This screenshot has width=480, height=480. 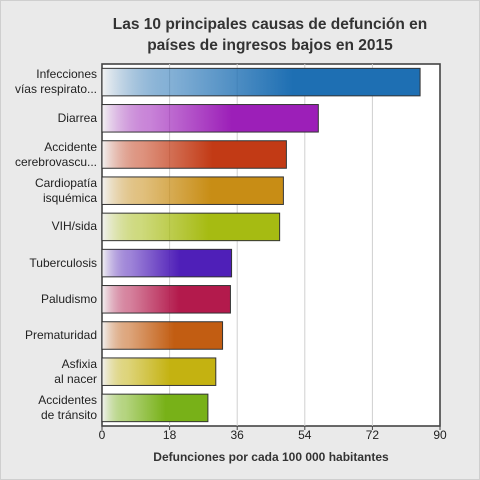 What do you see at coordinates (270, 45) in the screenshot?
I see `chart-title-line-2: países de ingresos bajos en 2015` at bounding box center [270, 45].